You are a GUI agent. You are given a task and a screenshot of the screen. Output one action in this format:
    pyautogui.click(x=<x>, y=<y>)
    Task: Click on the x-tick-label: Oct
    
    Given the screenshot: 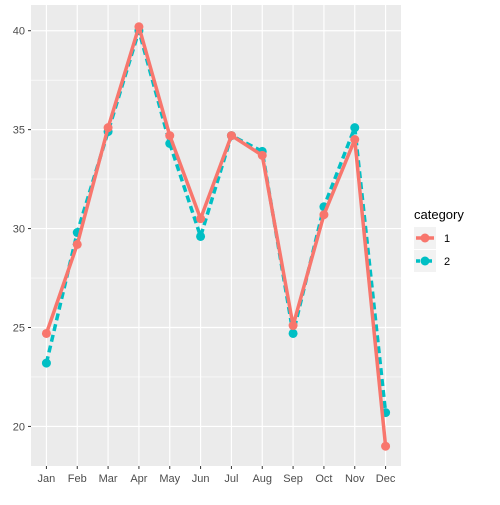 What is the action you would take?
    pyautogui.click(x=323, y=479)
    